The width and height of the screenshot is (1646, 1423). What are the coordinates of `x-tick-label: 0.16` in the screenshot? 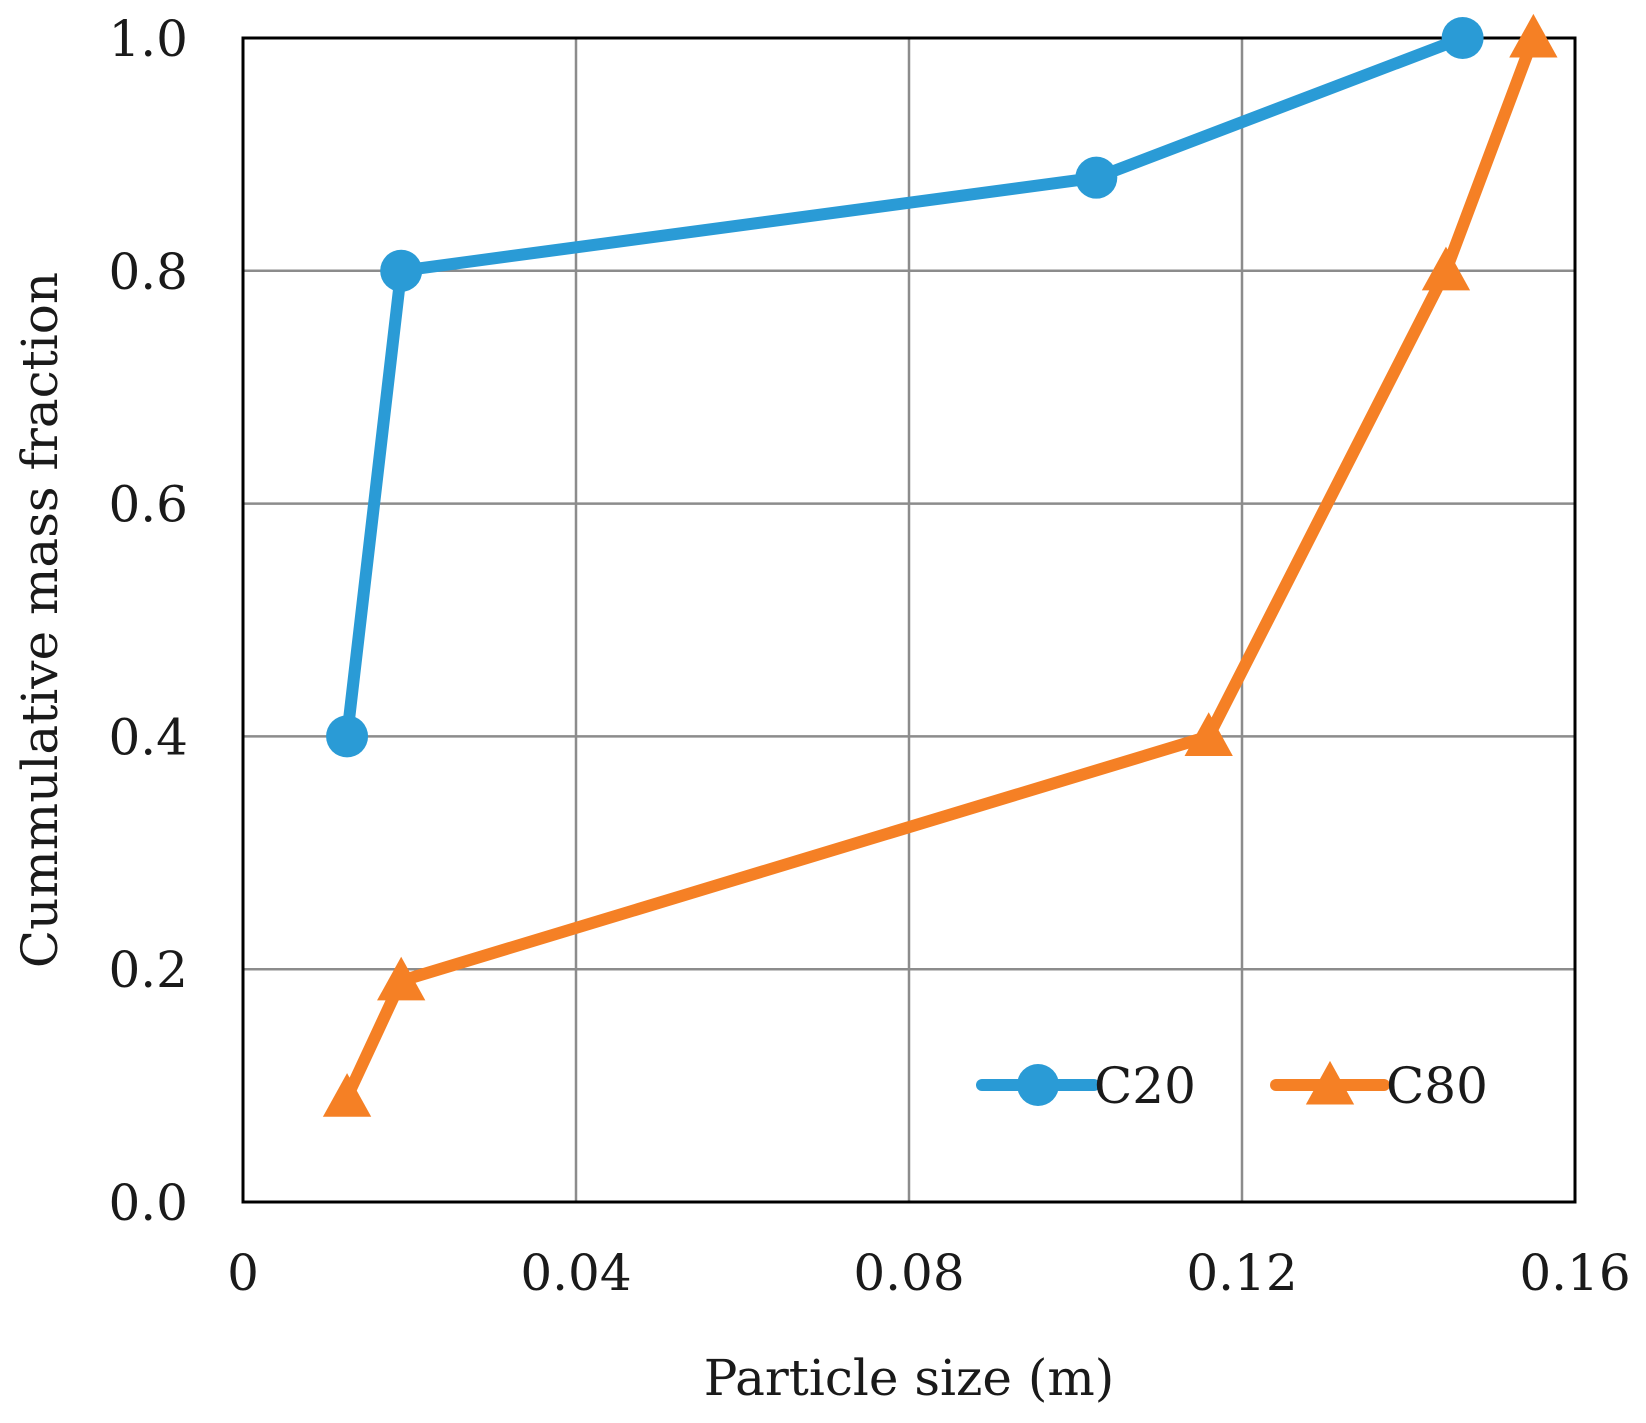 It's located at (1574, 1273).